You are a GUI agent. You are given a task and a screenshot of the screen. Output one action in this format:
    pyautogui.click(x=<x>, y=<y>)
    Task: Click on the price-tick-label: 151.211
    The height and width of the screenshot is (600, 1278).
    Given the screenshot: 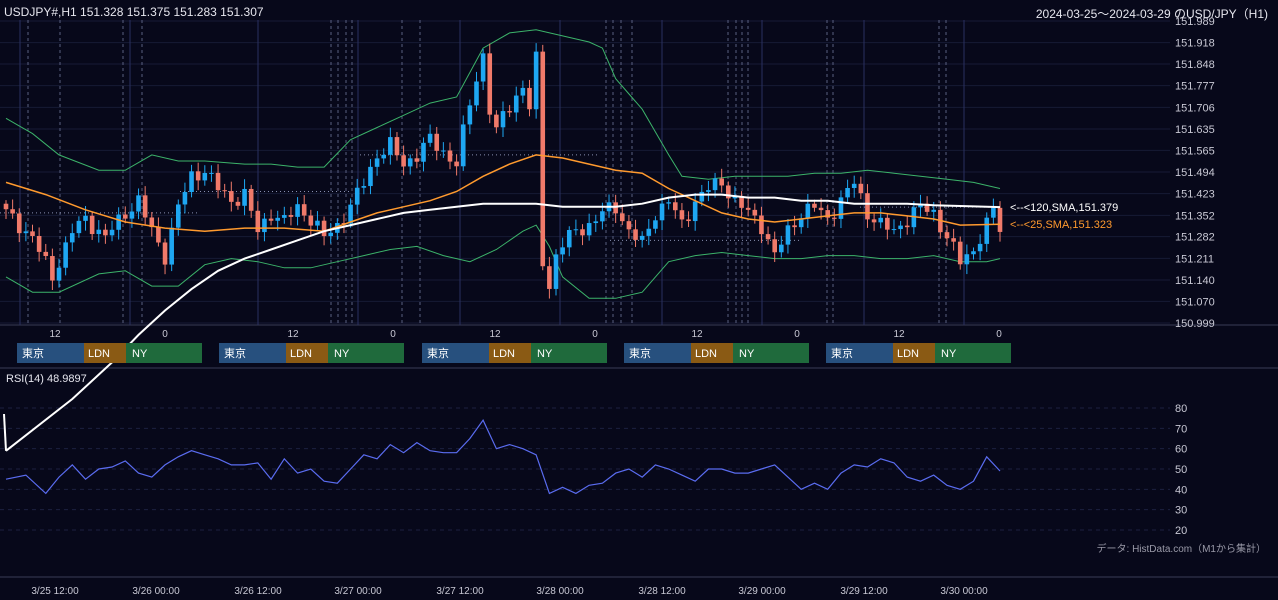 What is the action you would take?
    pyautogui.click(x=1194, y=259)
    